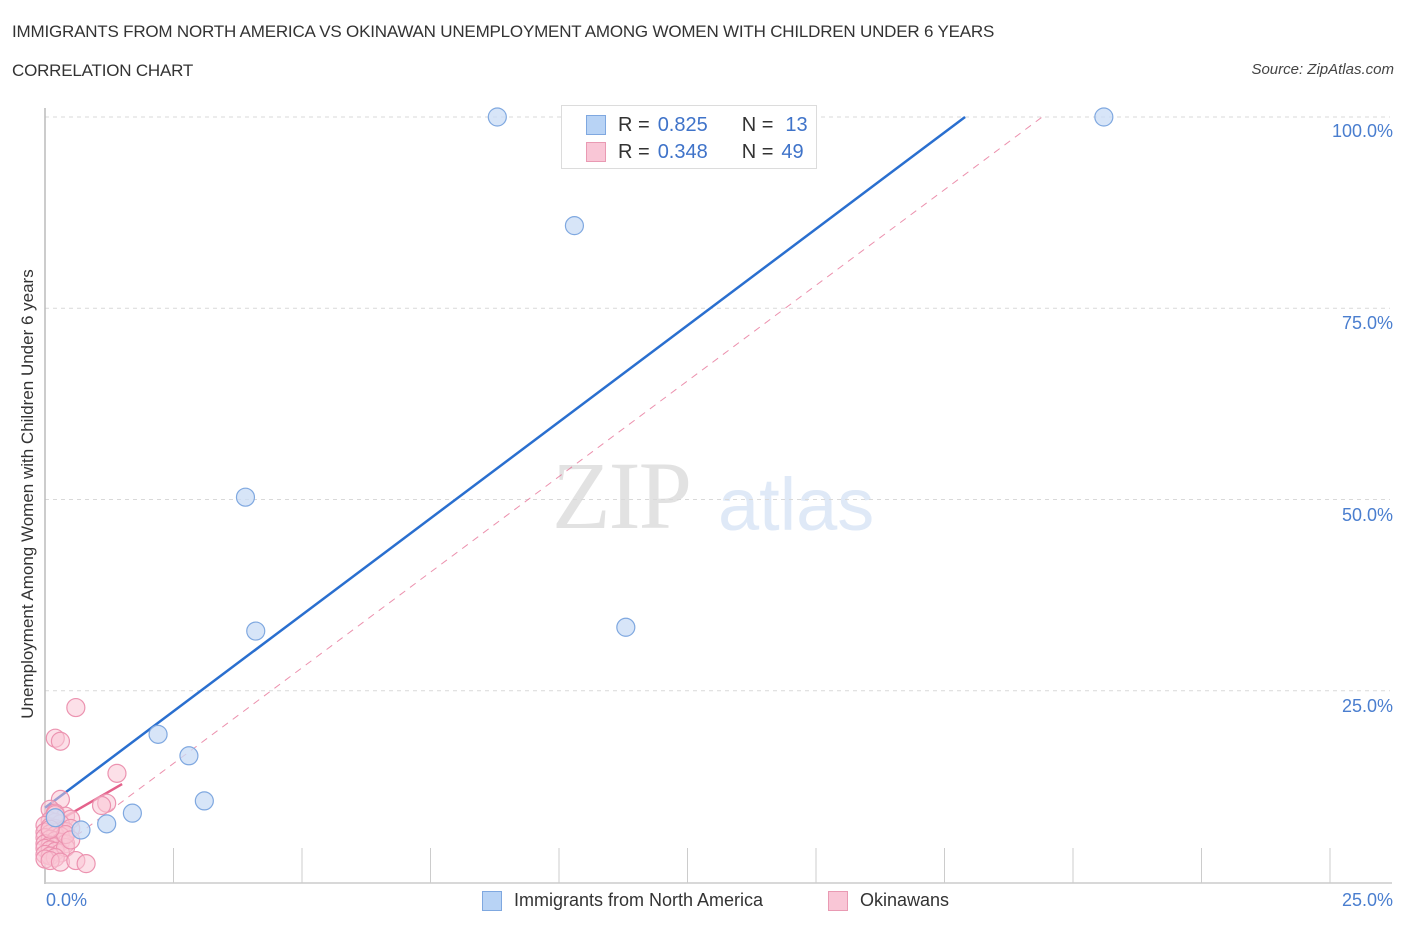 Image resolution: width=1406 pixels, height=930 pixels. I want to click on x-tick-25: 25.0%, so click(1367, 900).